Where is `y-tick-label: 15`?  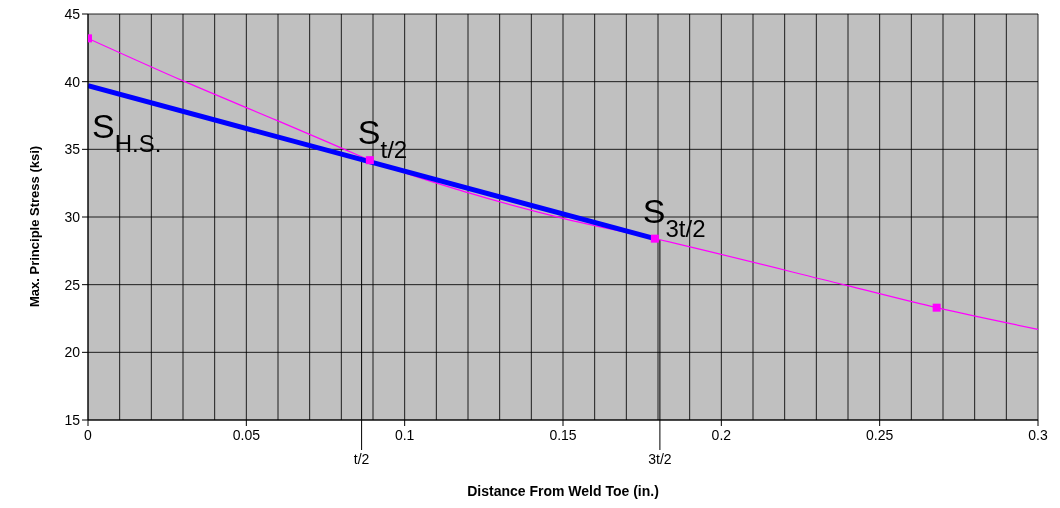 y-tick-label: 15 is located at coordinates (72, 419).